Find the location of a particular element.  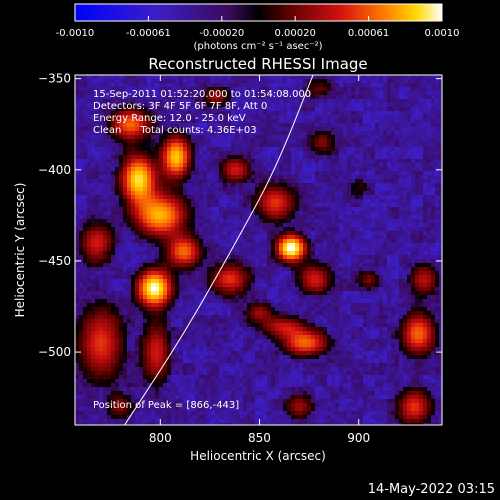

colorbar-tick-label: 0.00020 is located at coordinates (295, 33).